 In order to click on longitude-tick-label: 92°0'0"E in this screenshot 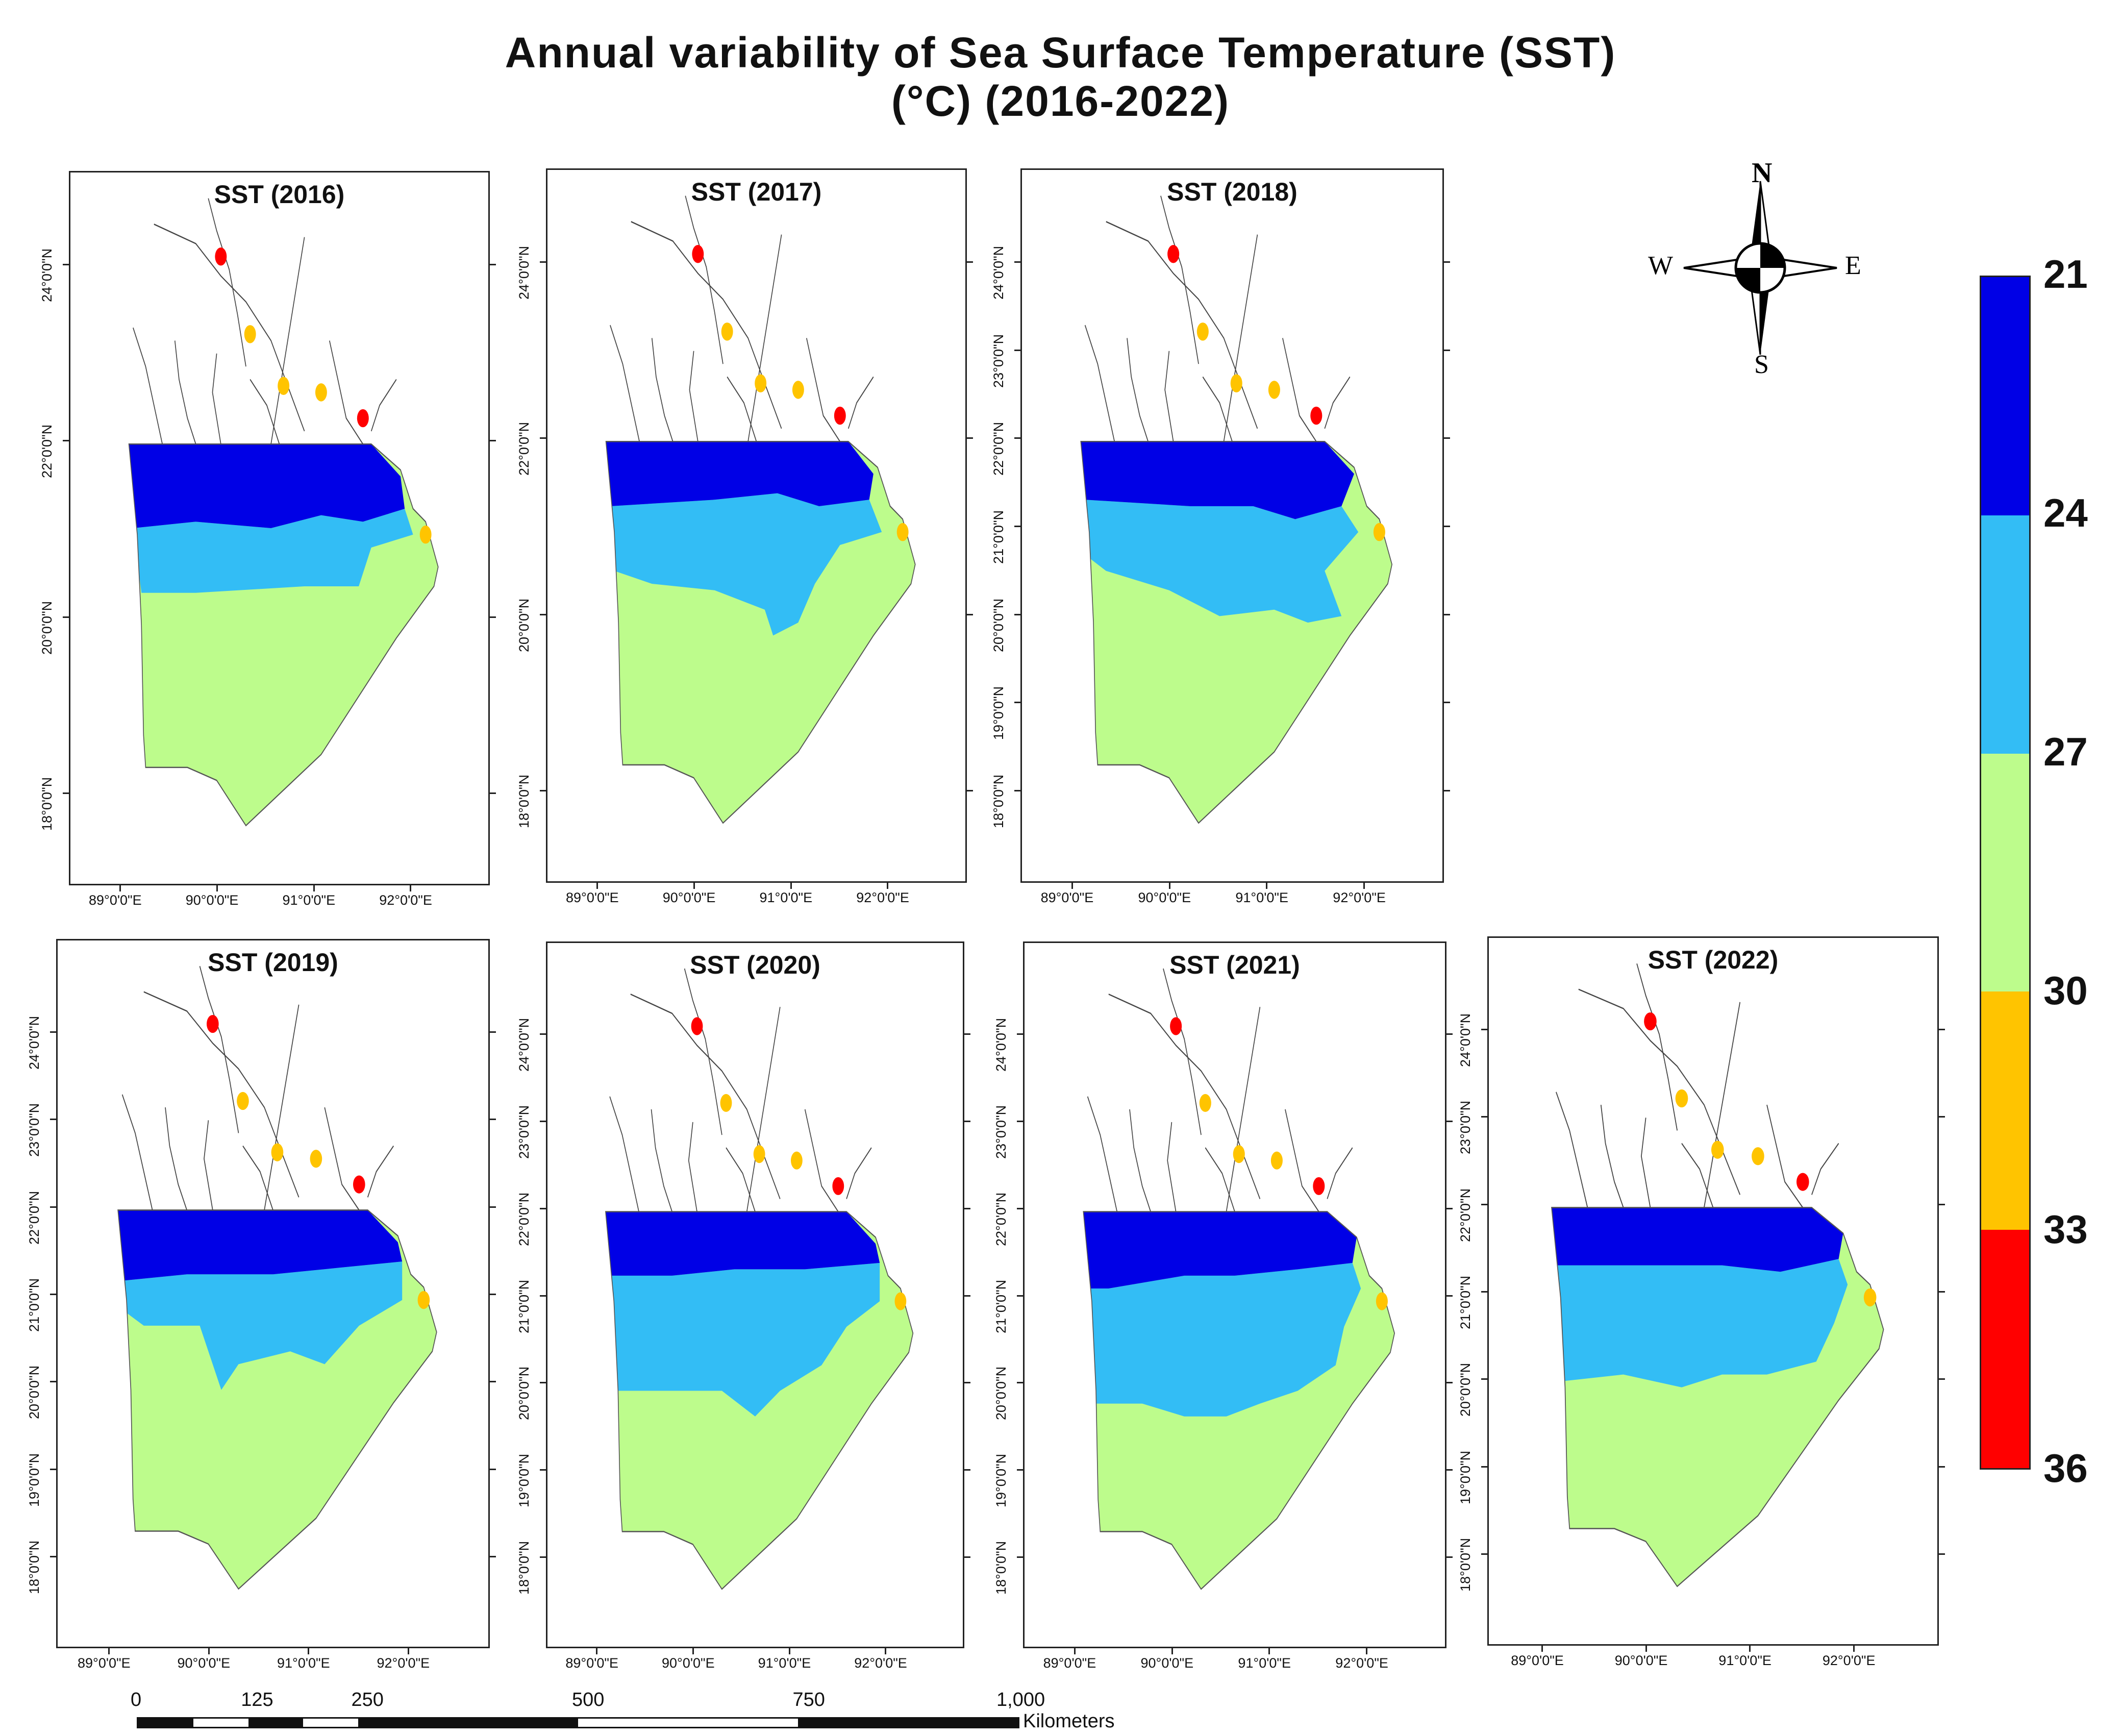, I will do `click(403, 1663)`.